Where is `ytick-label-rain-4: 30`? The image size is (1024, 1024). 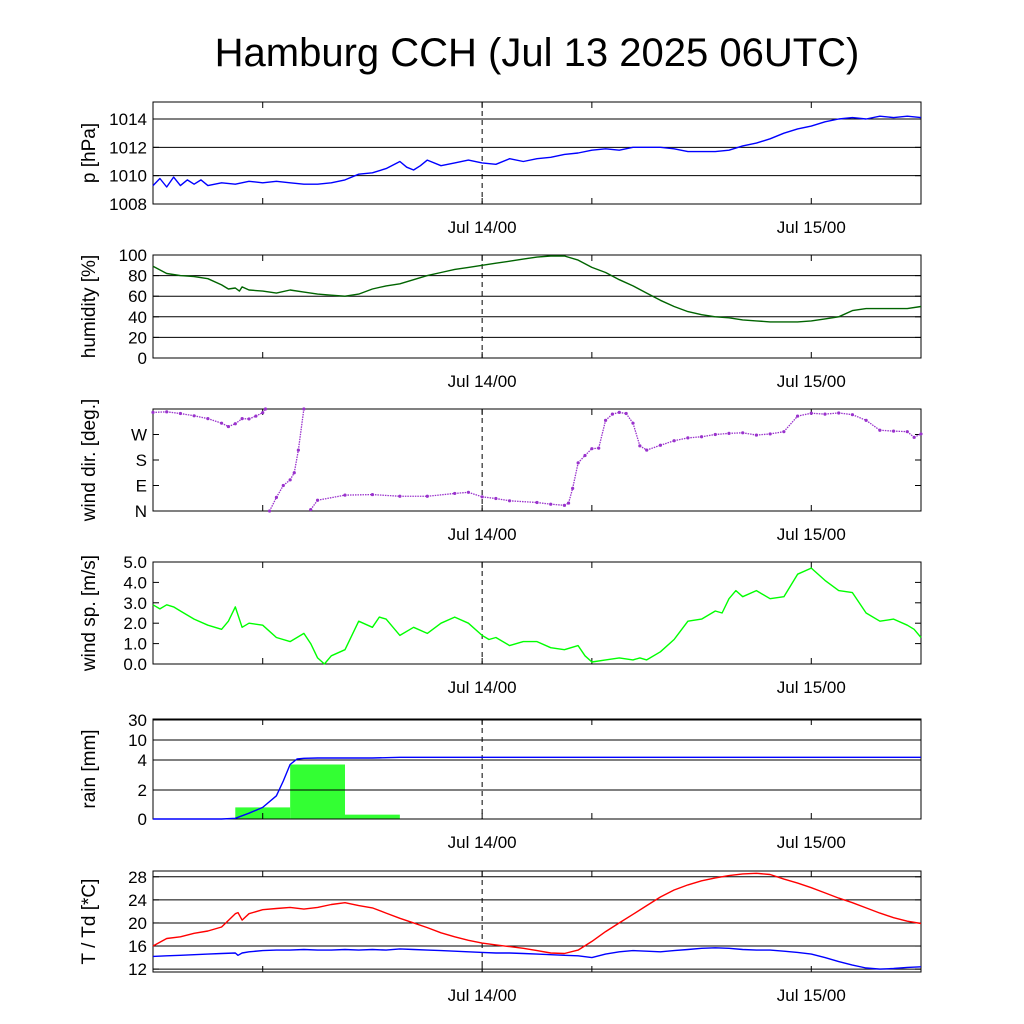
ytick-label-rain-4: 30 is located at coordinates (137, 720).